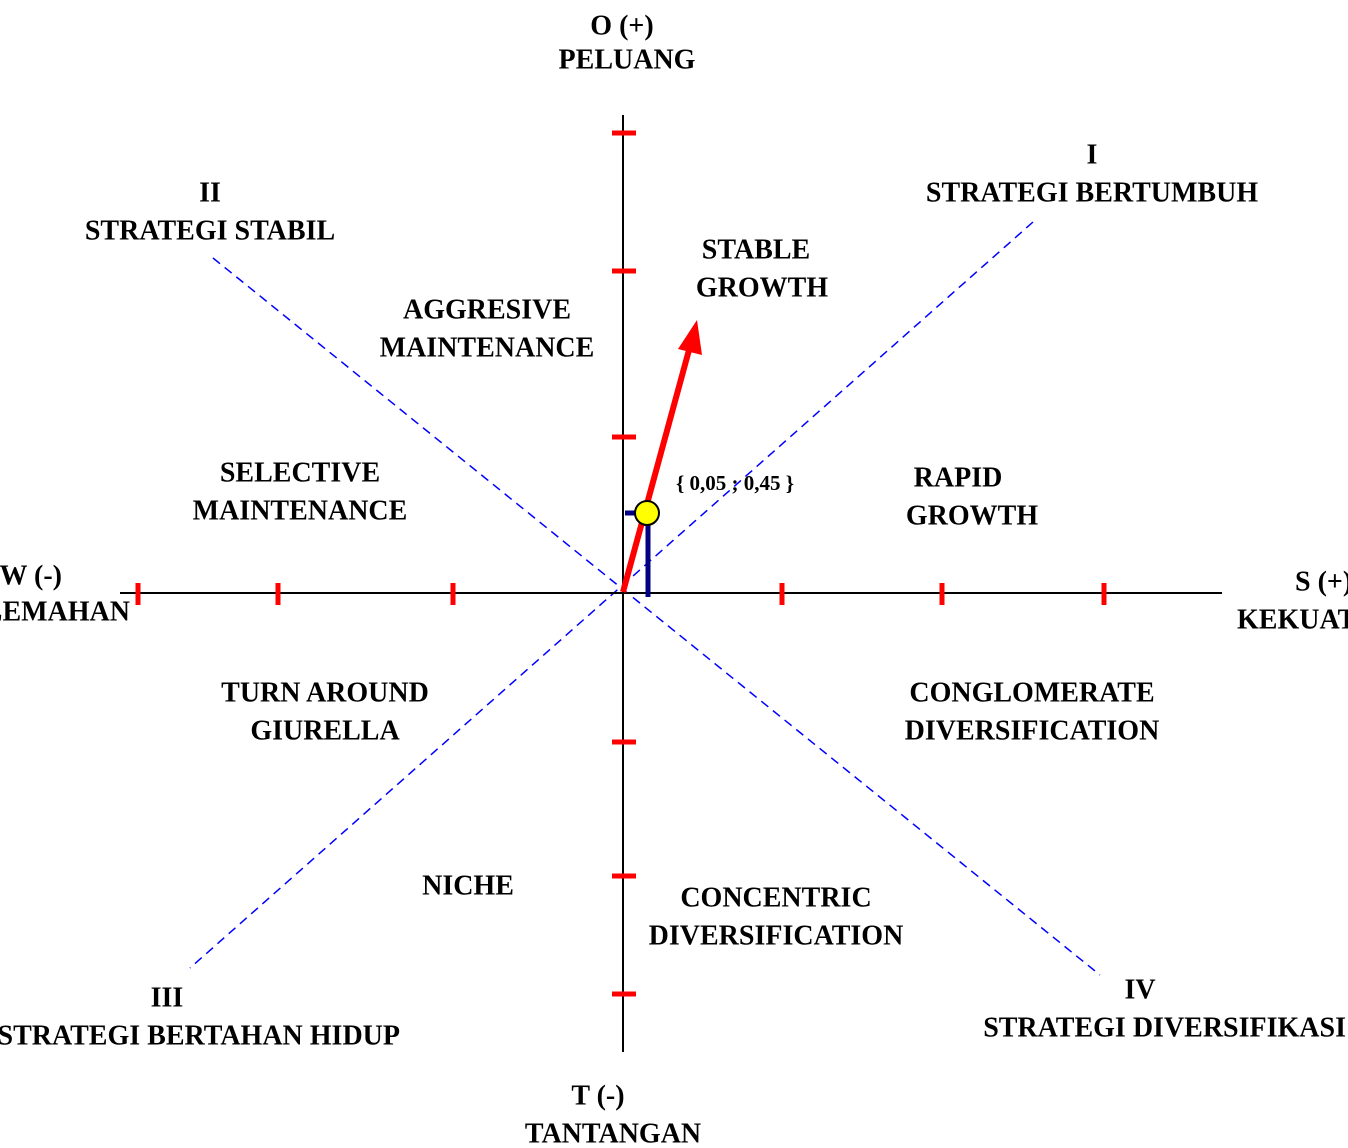 The image size is (1348, 1148). I want to click on axis-label: S (+), so click(1321, 581).